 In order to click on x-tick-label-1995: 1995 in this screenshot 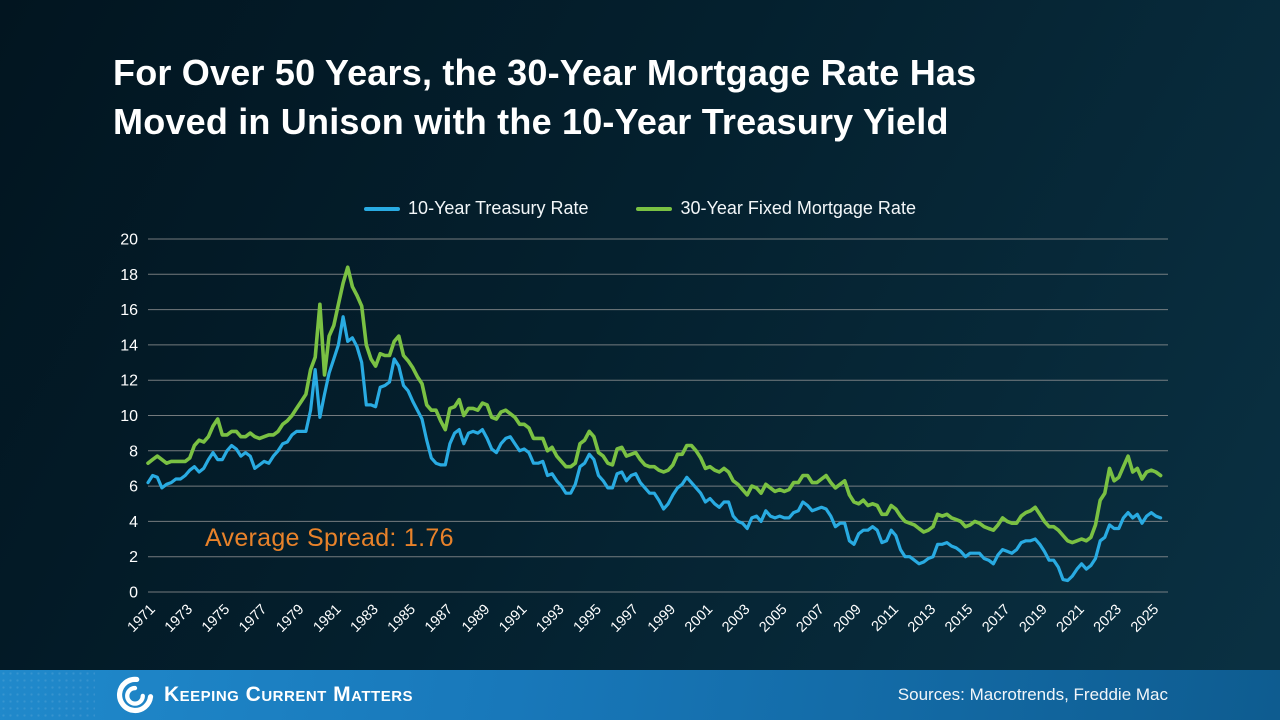, I will do `click(588, 619)`.